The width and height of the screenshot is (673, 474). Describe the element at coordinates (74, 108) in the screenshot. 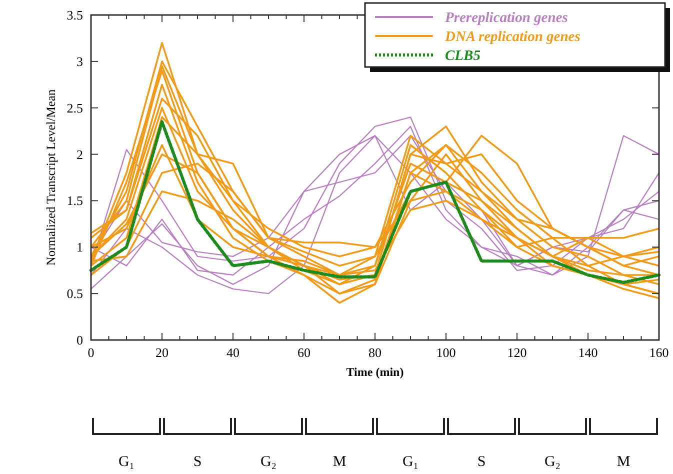

I see `y-tick-label: 2.5` at that location.